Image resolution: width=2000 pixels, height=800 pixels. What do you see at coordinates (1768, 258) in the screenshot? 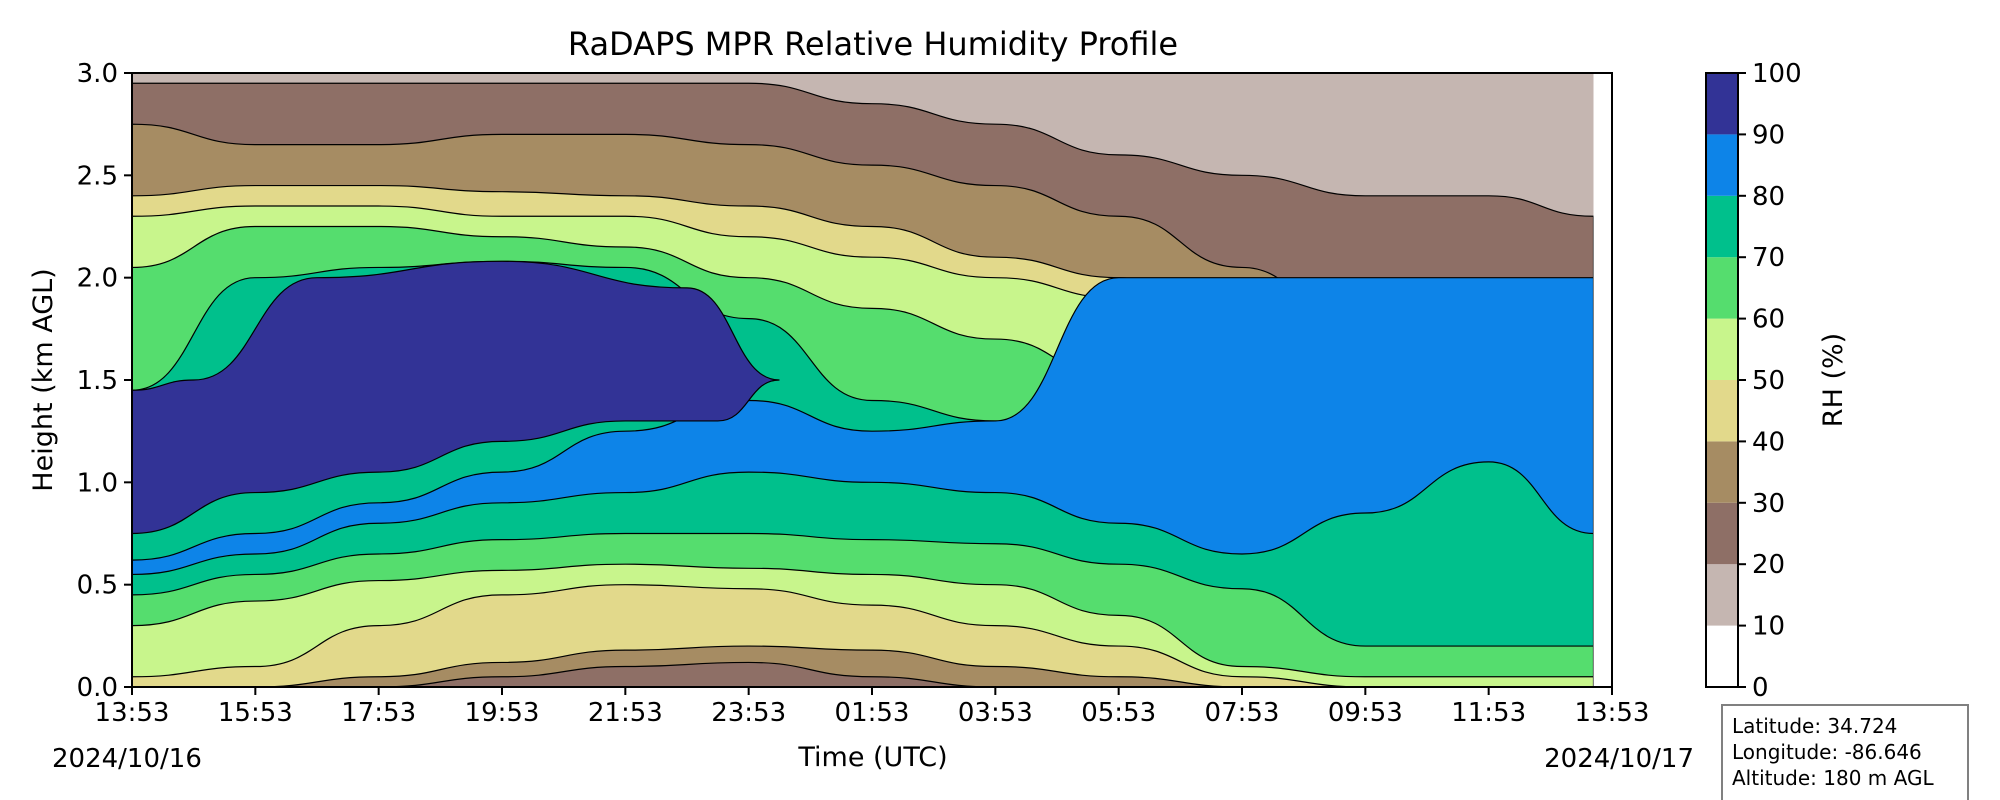
I see `colorbar-tick-label: 70` at bounding box center [1768, 258].